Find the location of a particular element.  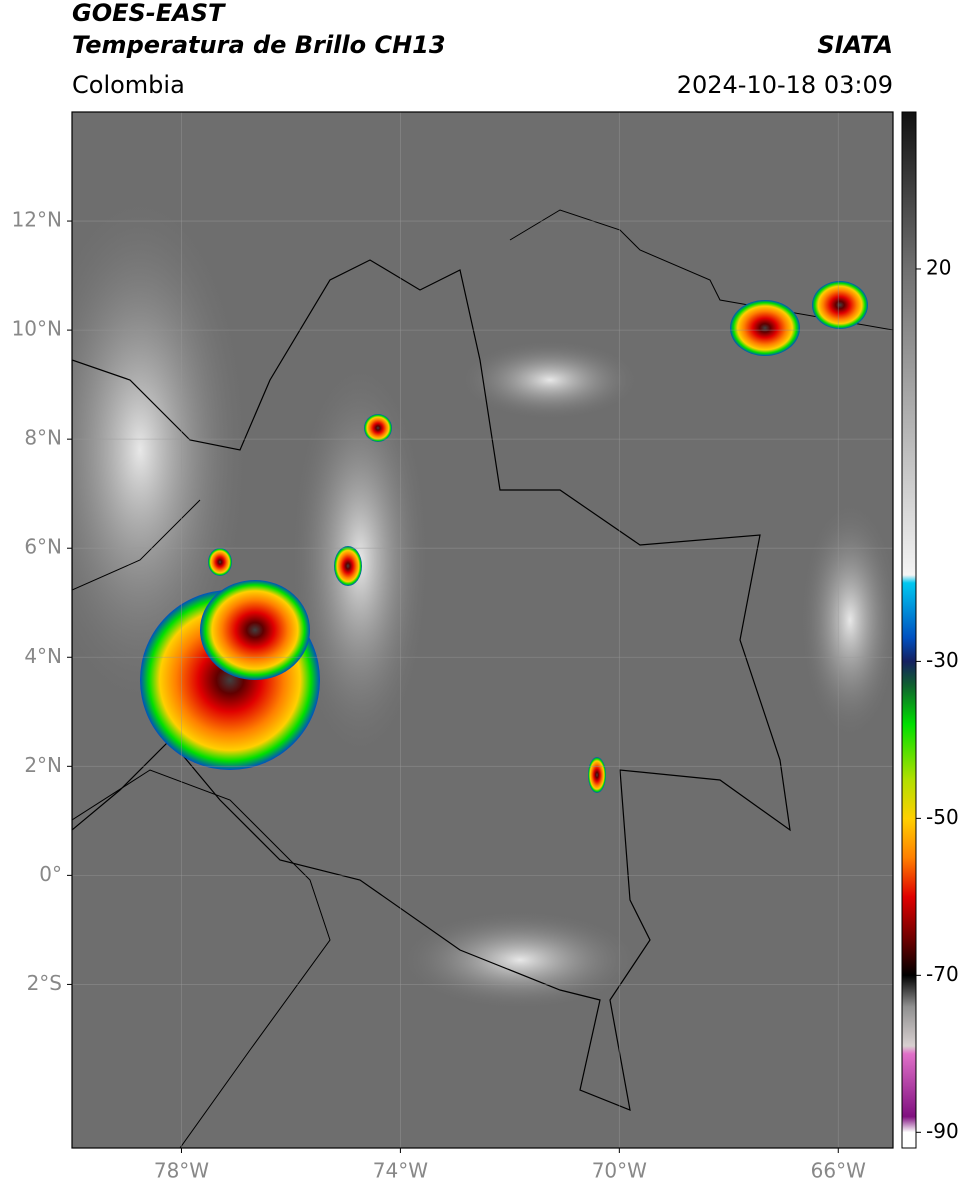

y-tick-label: 2°N is located at coordinates (43, 765).